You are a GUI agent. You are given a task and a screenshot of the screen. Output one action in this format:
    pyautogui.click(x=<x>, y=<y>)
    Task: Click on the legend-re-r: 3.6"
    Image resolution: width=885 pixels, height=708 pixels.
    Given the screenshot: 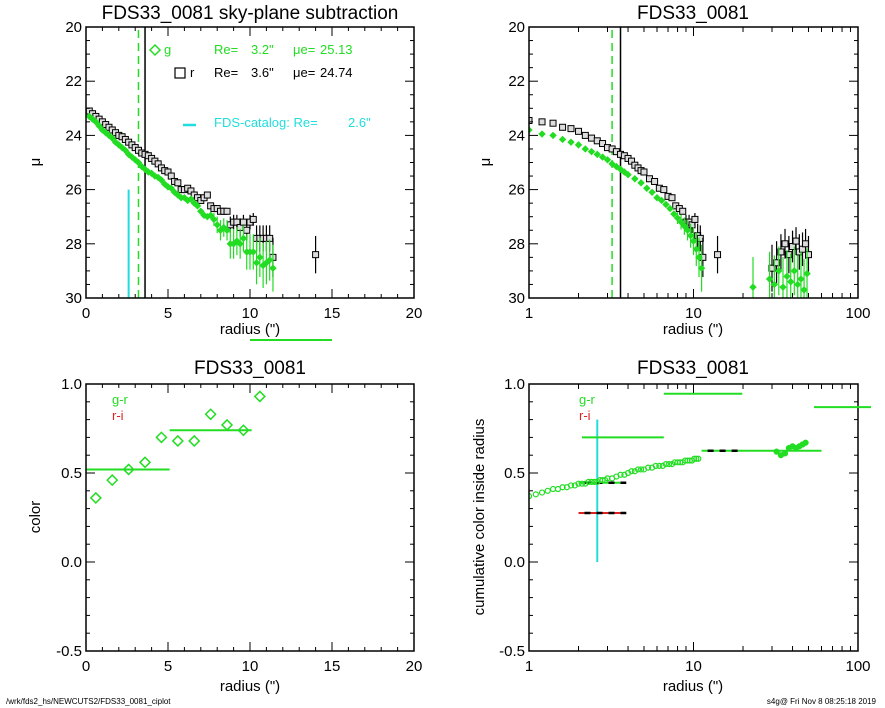 What is the action you would take?
    pyautogui.click(x=262, y=72)
    